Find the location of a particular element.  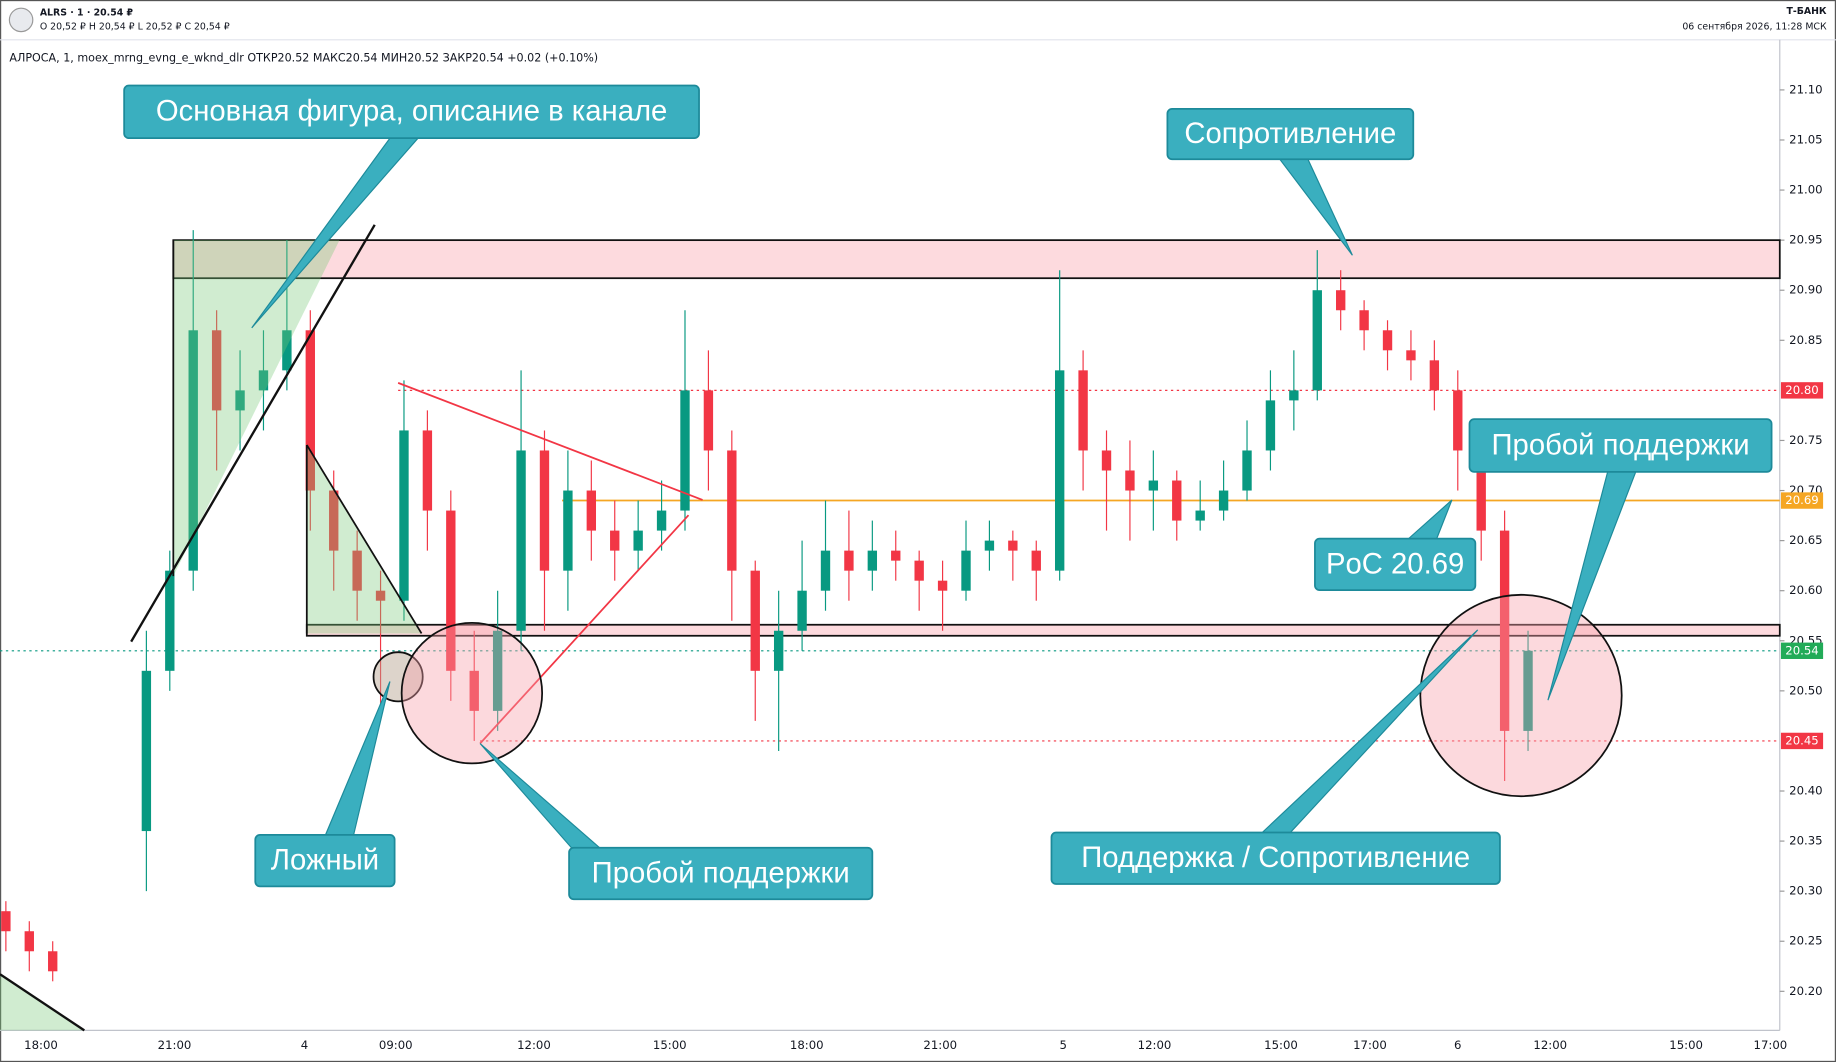

y-tick-label: 20.30 is located at coordinates (1805, 891).